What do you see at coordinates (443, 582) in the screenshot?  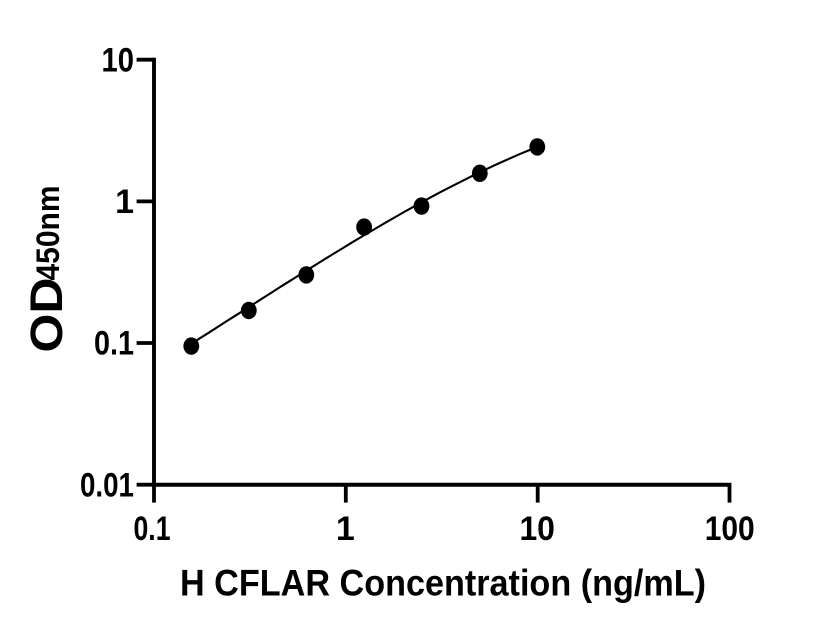 I see `svg-text: H CFLAR Concentration (ng/mL)` at bounding box center [443, 582].